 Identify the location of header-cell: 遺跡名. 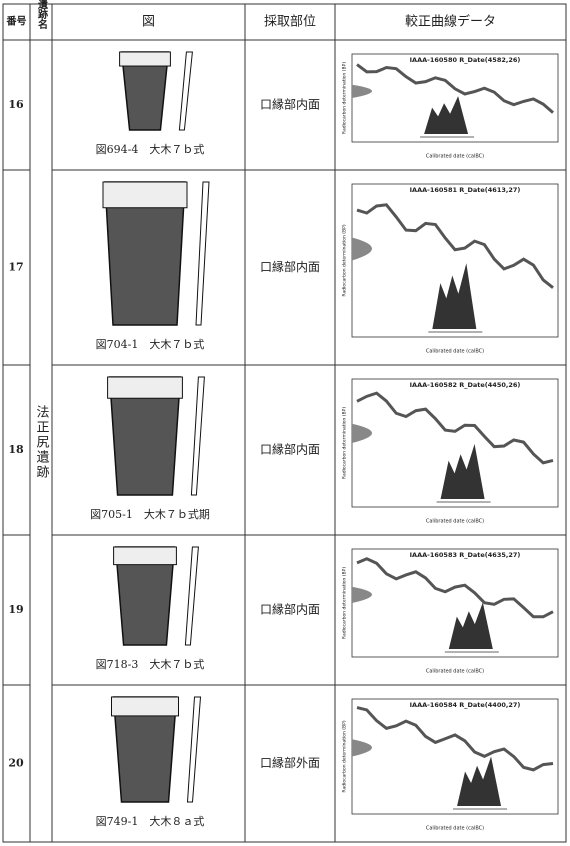
(42, 15).